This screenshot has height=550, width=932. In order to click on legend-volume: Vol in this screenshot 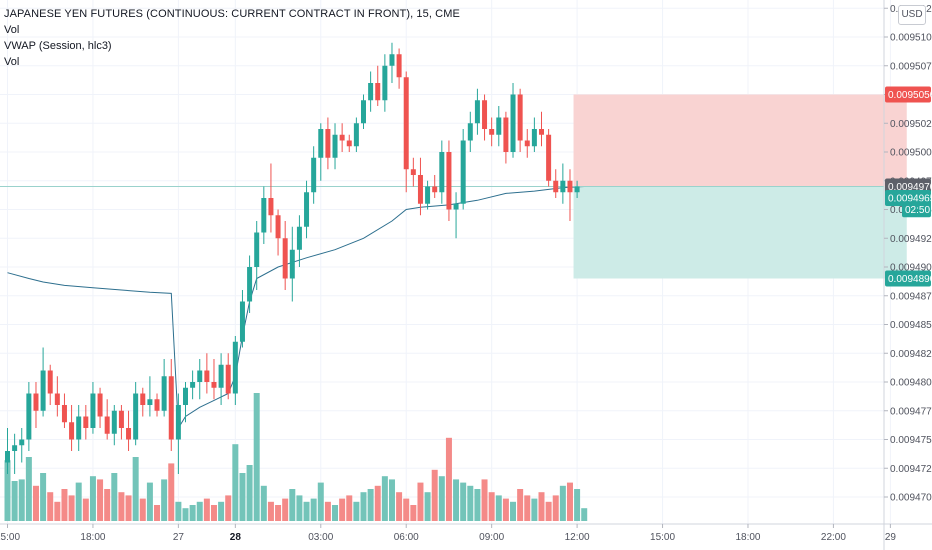, I will do `click(12, 30)`.